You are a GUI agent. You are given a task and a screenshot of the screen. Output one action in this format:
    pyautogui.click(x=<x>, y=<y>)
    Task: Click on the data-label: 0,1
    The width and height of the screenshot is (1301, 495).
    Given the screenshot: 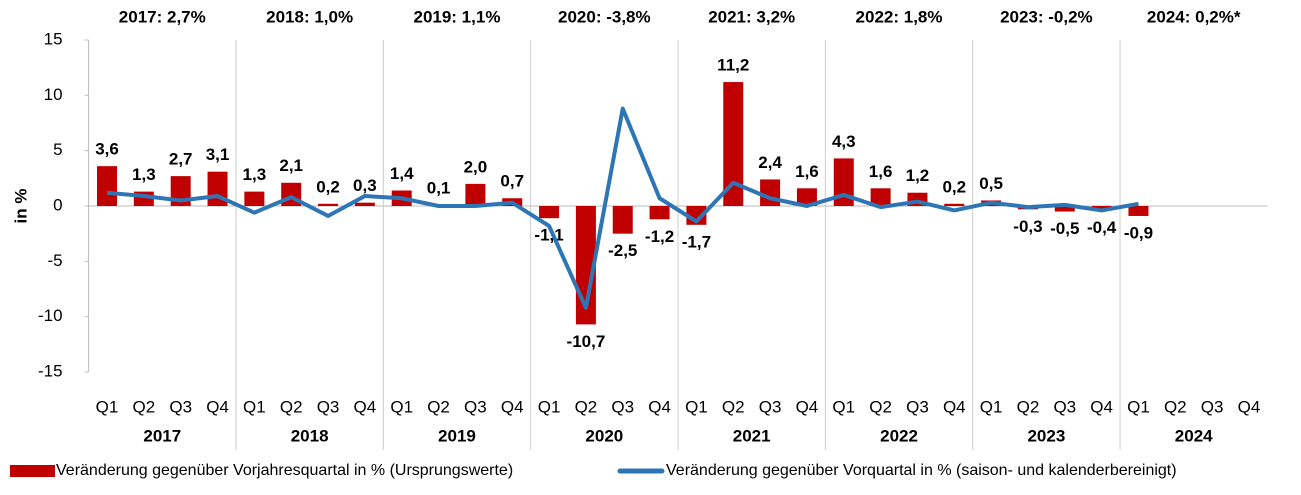 What is the action you would take?
    pyautogui.click(x=439, y=187)
    